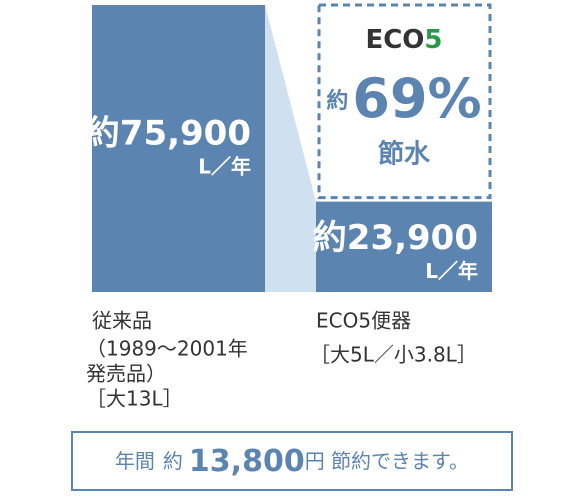 The width and height of the screenshot is (581, 504). What do you see at coordinates (387, 461) in the screenshot?
I see `footer-part: 円 節約できます。` at bounding box center [387, 461].